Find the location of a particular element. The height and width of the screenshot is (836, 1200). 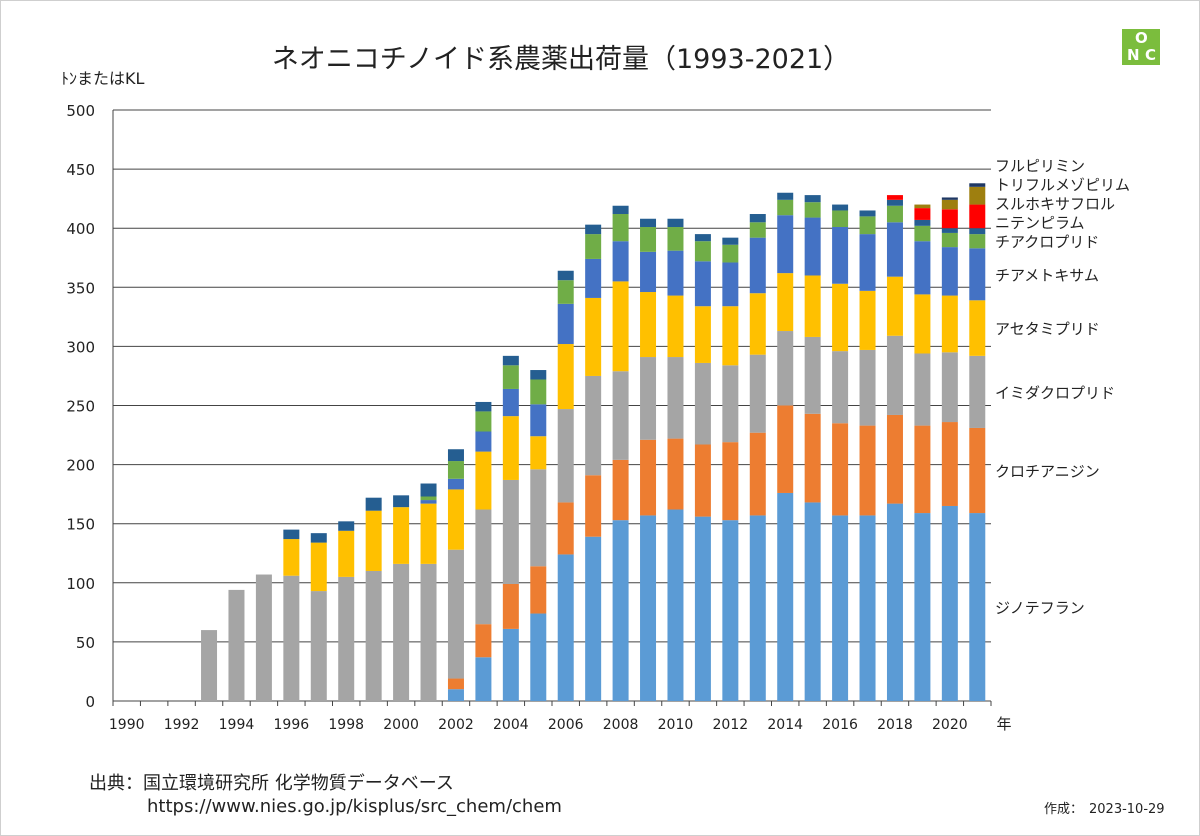

created-date-value: 2023-10-29 is located at coordinates (1127, 809).